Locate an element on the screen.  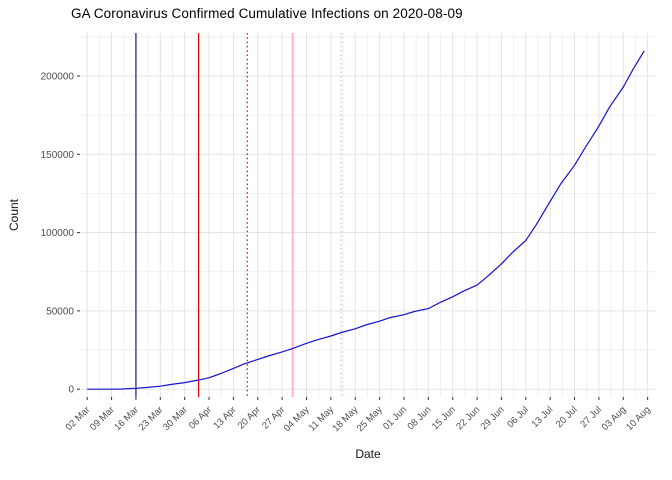
x-tick-label: 29 Jun is located at coordinates (493, 418).